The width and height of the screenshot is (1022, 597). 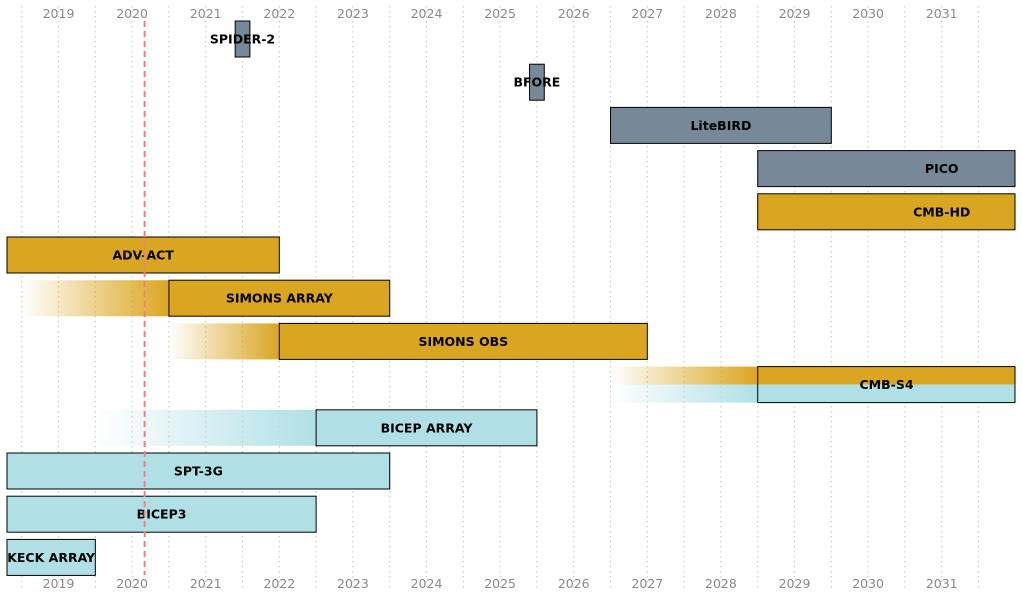 I want to click on top-tick-label: 2026, so click(x=574, y=13).